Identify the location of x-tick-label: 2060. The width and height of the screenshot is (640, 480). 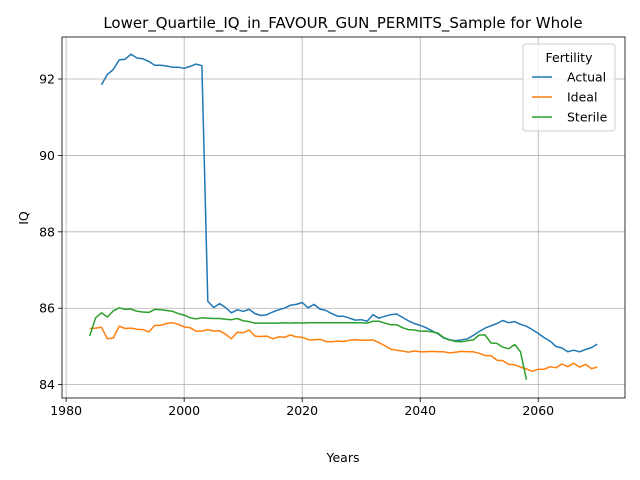
(538, 410).